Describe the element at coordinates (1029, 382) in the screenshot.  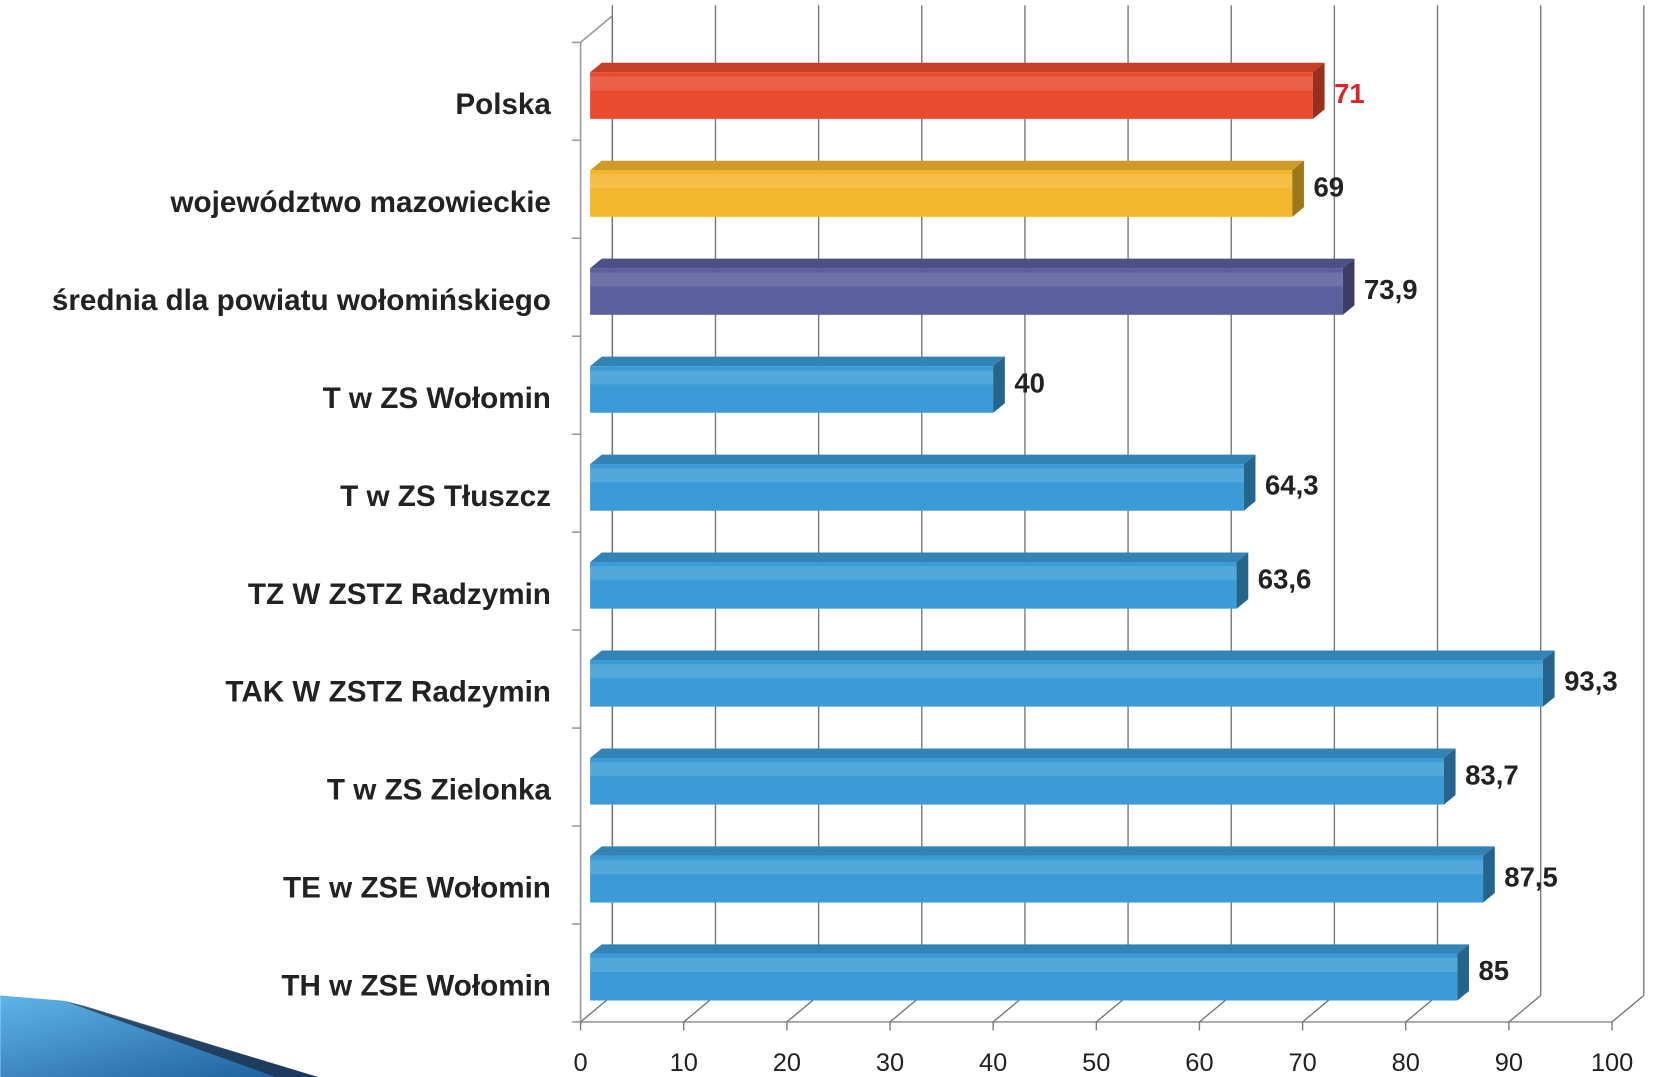
I see `value-label: 40` at that location.